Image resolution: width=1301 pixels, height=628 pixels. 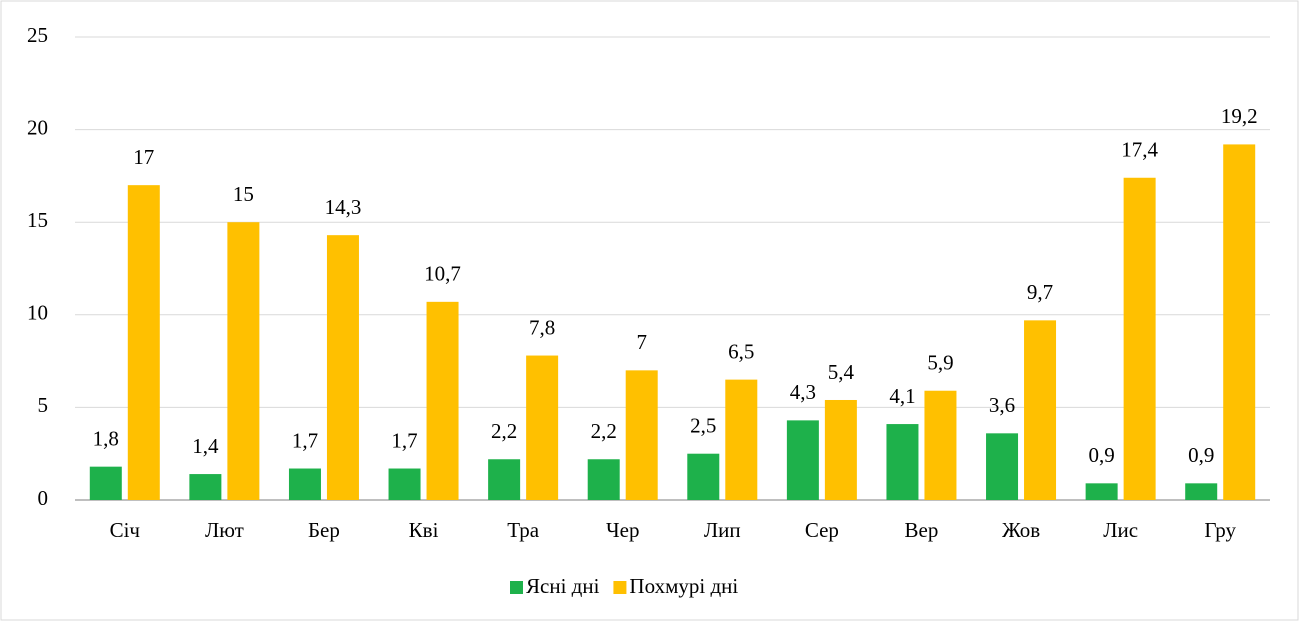 I want to click on data-label: 2,5, so click(x=703, y=426).